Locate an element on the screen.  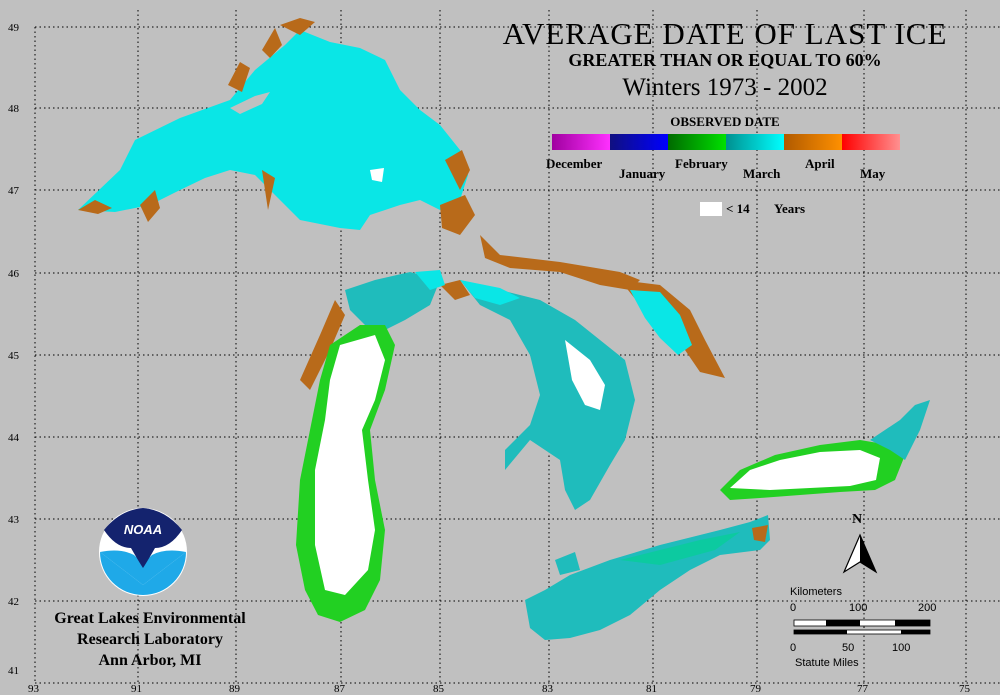
legend-month-label: March is located at coordinates (762, 173).